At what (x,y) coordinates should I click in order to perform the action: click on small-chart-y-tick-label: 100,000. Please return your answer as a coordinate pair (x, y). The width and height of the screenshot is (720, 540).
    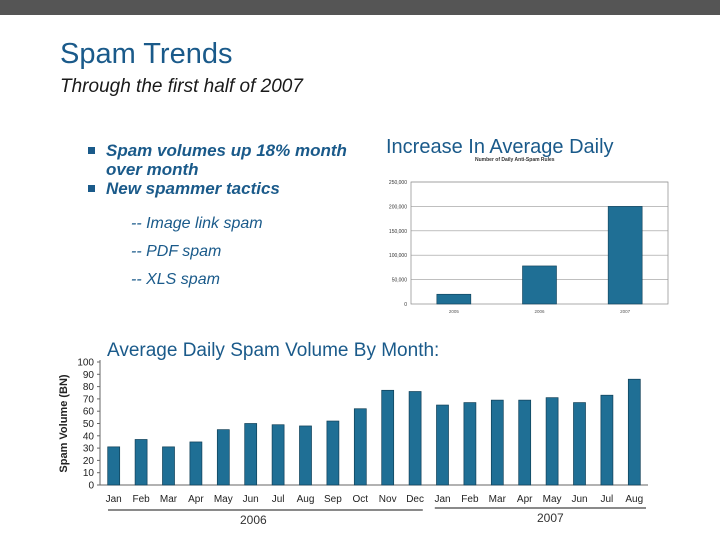
    Looking at the image, I should click on (398, 256).